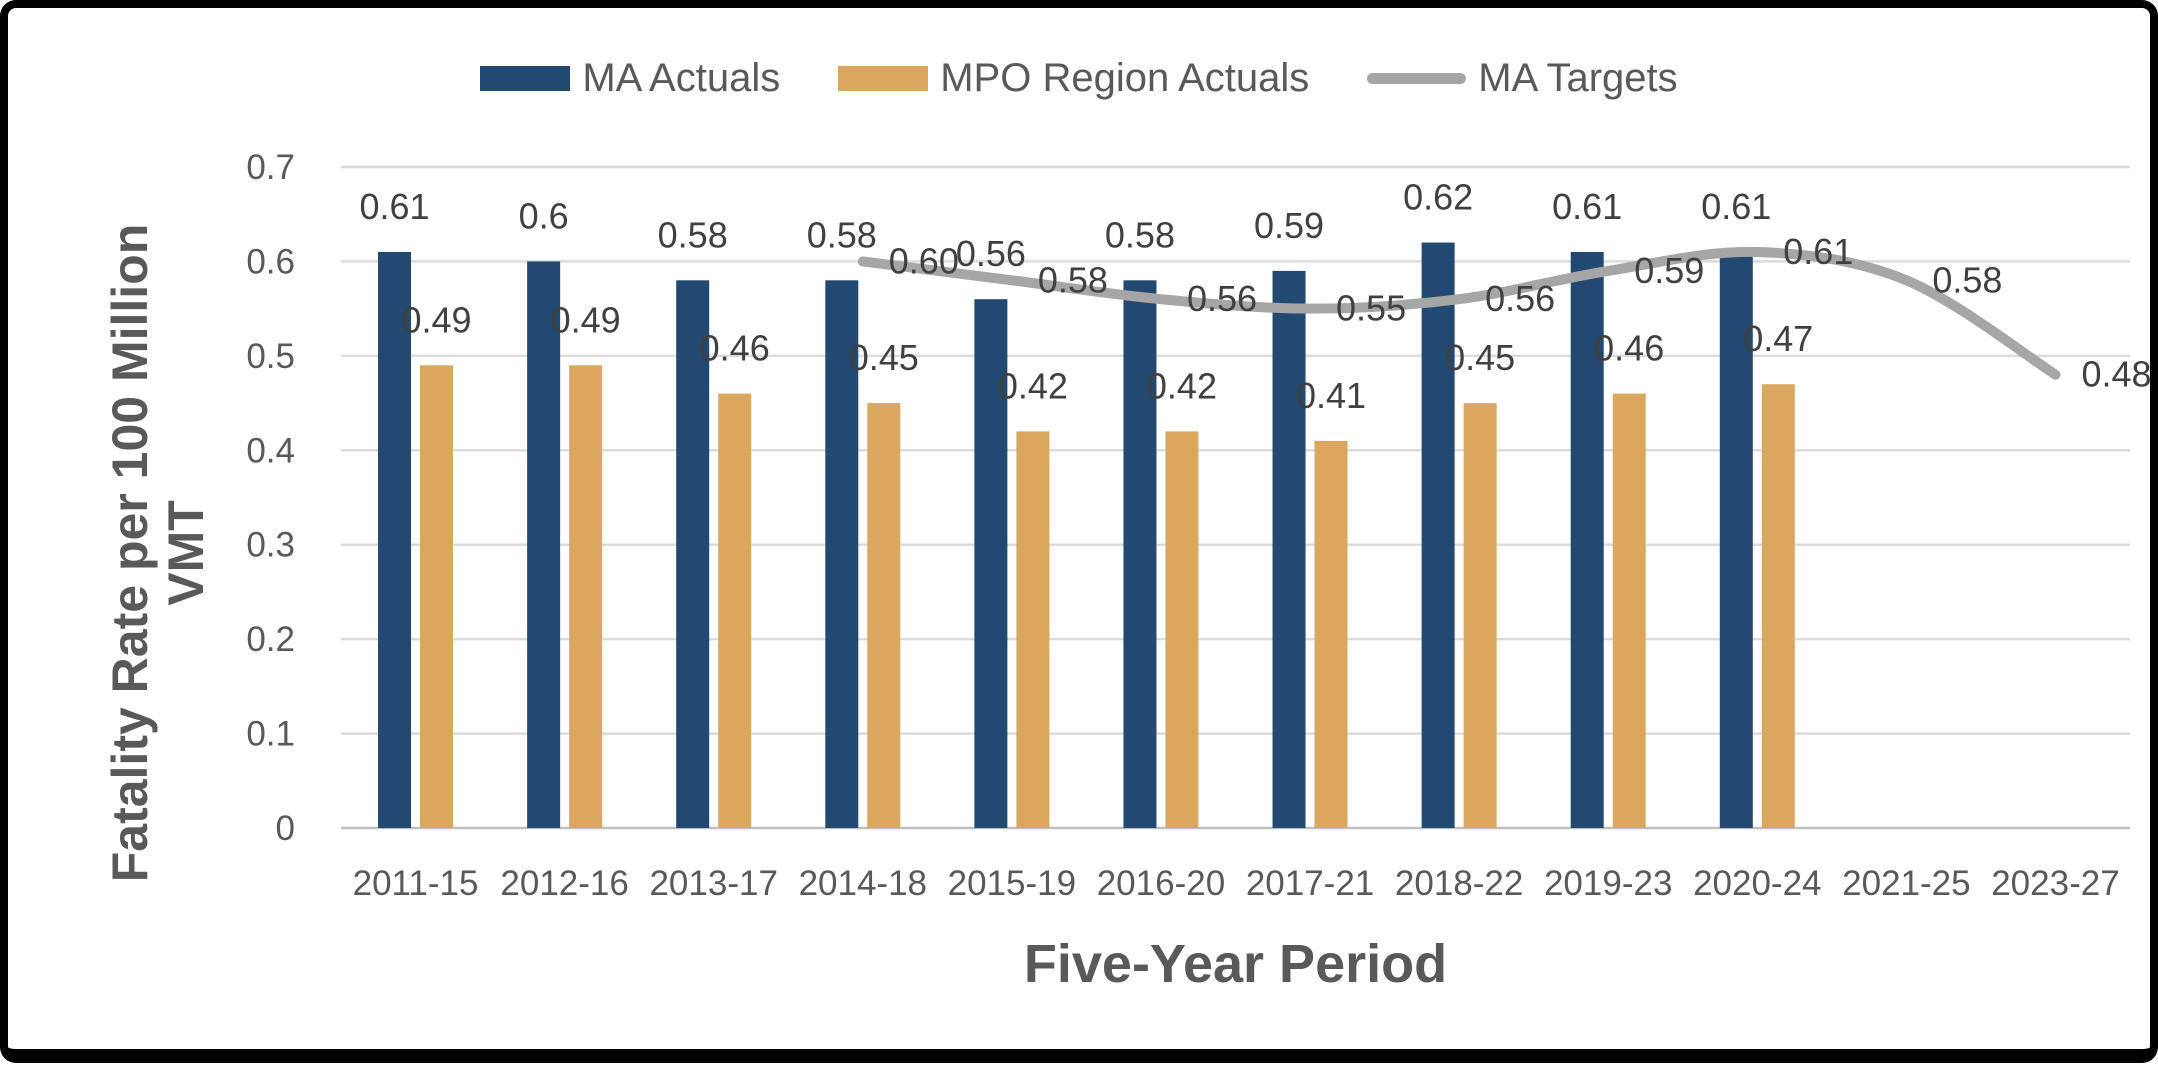  I want to click on category-label: 2019-23, so click(1608, 883).